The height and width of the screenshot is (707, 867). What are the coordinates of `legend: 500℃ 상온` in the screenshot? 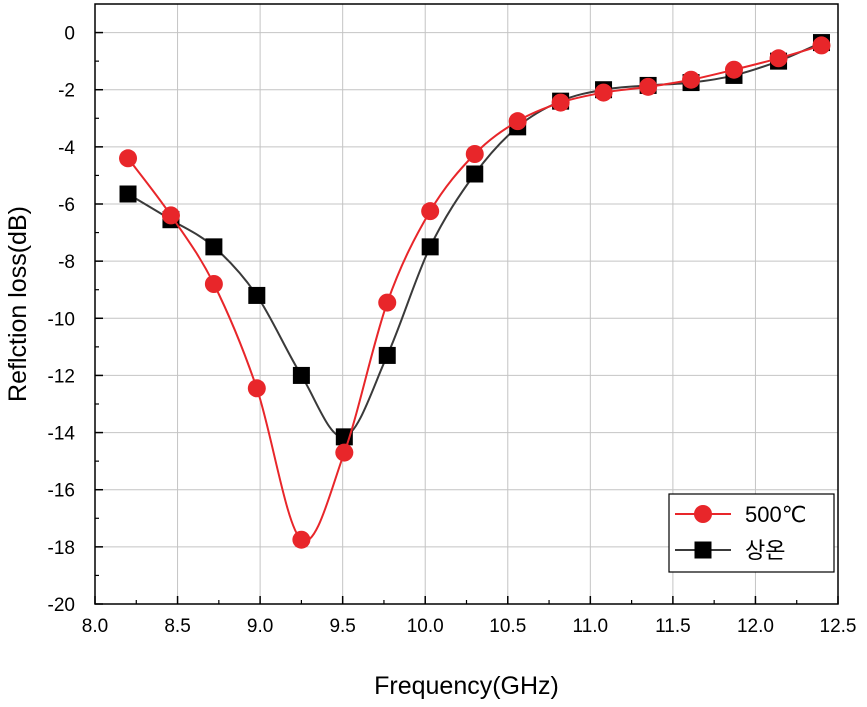 It's located at (751, 533).